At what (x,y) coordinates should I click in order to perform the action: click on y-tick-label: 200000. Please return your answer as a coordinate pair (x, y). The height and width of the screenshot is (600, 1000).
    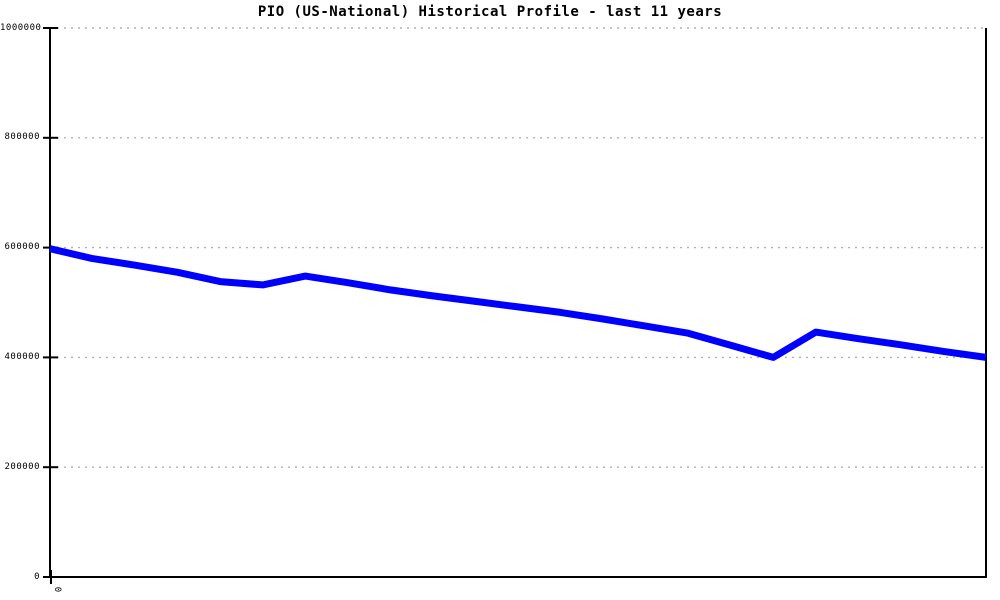
    Looking at the image, I should click on (22, 466).